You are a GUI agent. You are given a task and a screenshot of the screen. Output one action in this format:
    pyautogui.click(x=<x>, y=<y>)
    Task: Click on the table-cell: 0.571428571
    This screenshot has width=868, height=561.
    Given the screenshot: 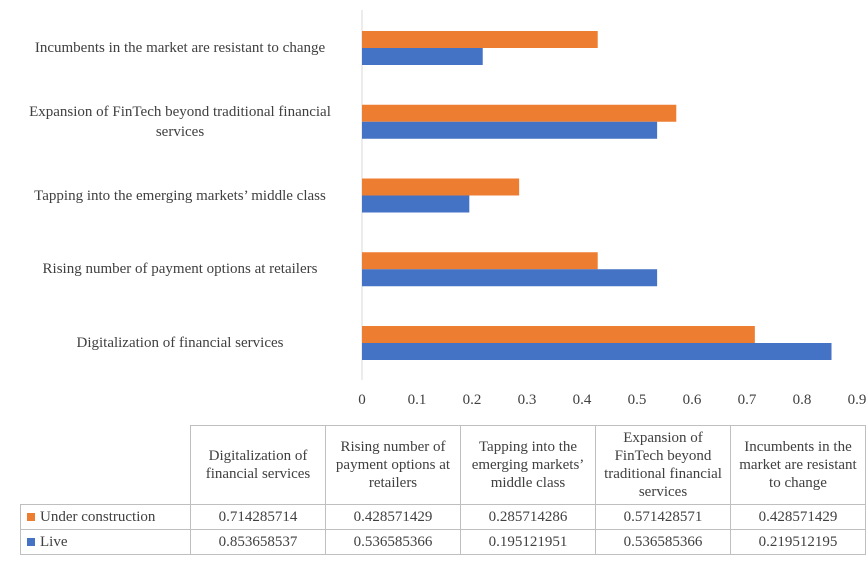 What is the action you would take?
    pyautogui.click(x=663, y=517)
    